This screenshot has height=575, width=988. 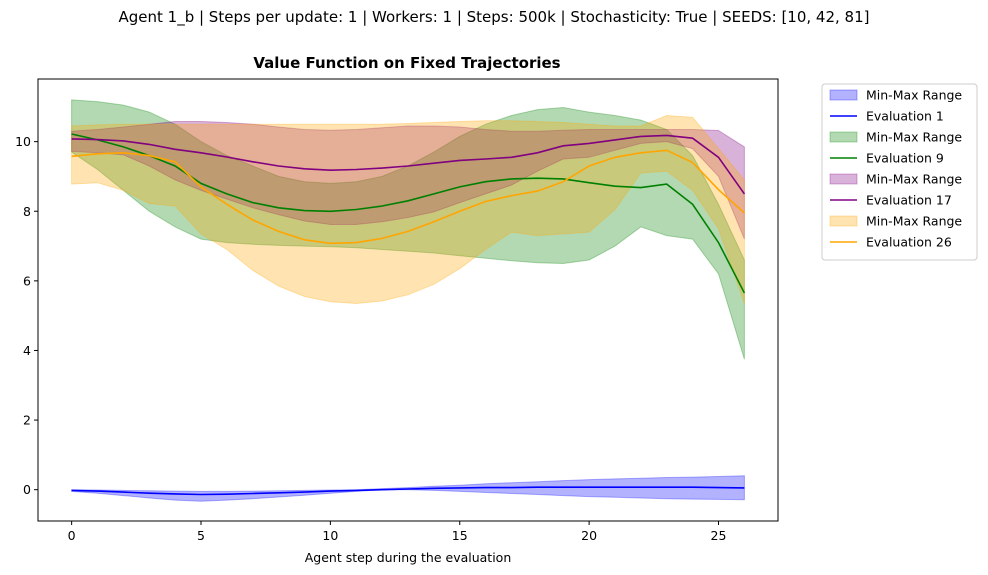 What do you see at coordinates (909, 200) in the screenshot?
I see `legend-label: Evaluation 17` at bounding box center [909, 200].